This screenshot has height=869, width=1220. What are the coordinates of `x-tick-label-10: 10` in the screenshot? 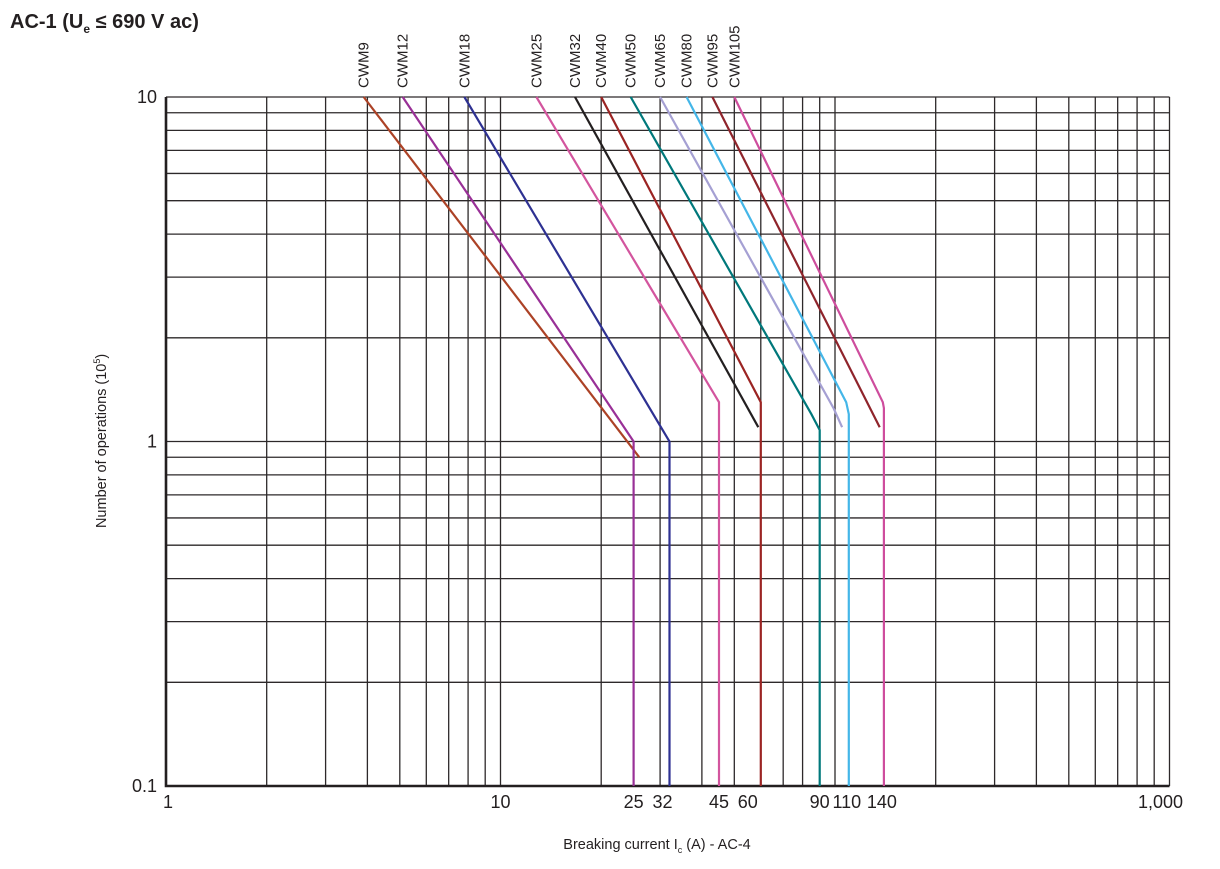 It's located at (500, 802).